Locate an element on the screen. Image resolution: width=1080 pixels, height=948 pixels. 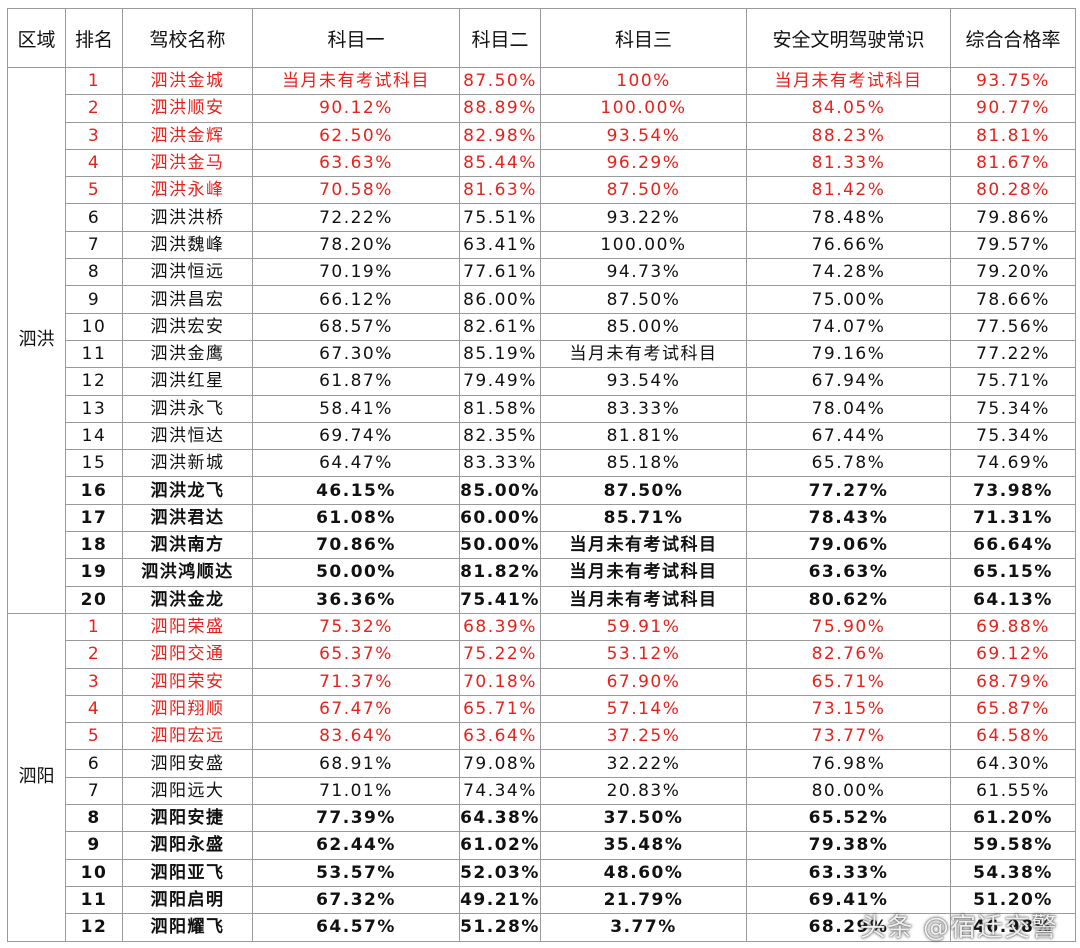
table-row: 3 泗洪金辉 62.50% 82.98% 93.54% 88.23% 81.81% is located at coordinates (542, 135).